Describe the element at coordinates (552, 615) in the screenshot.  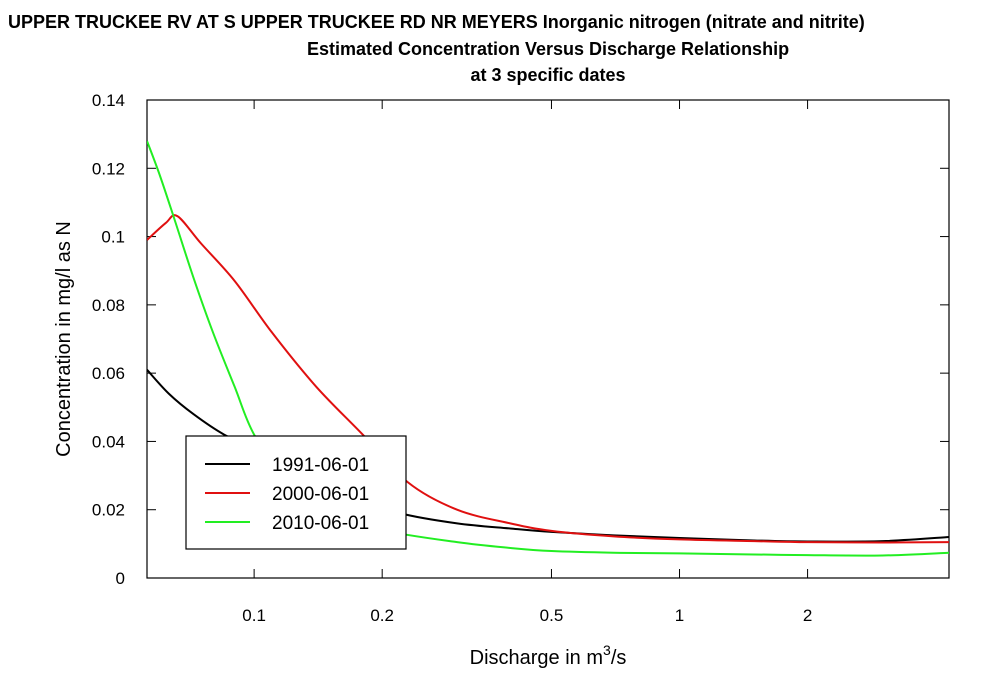
I see `x-tick-label: 0.5` at that location.